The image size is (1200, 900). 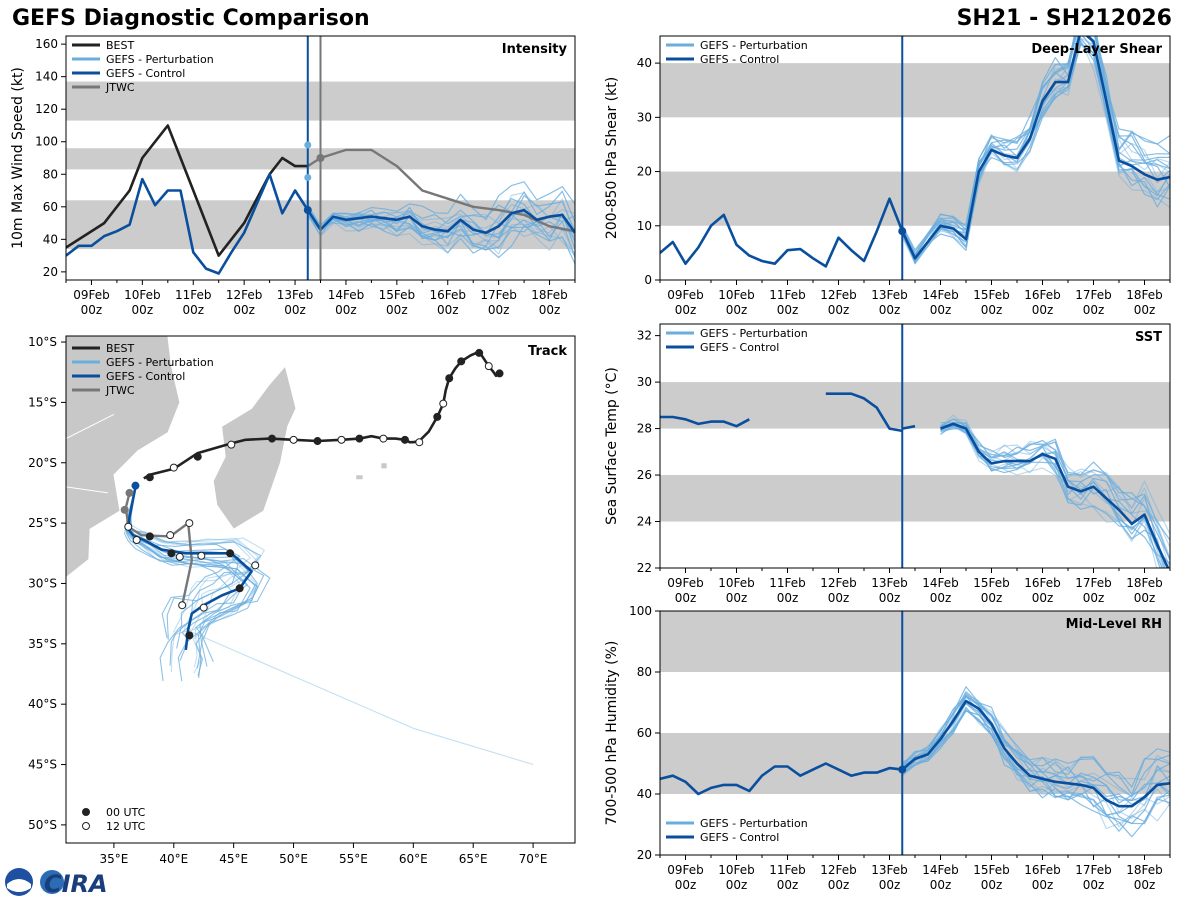 I want to click on reunion-island, so click(x=359, y=477).